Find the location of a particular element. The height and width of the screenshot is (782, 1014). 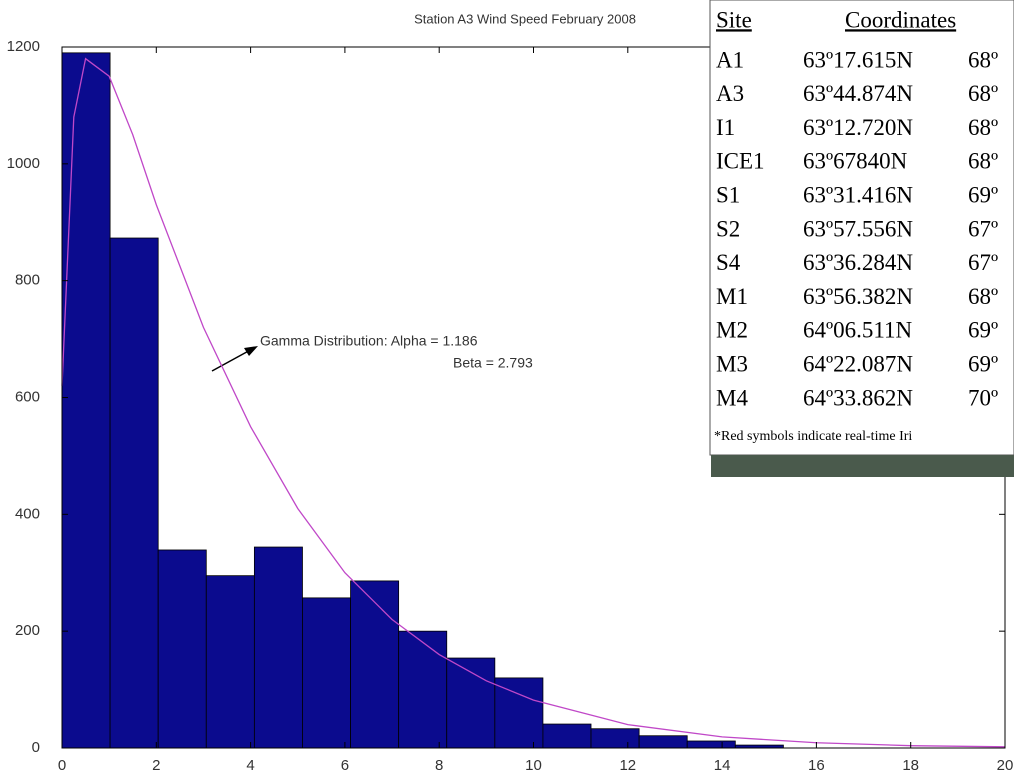

table-cell: 63º56.382N is located at coordinates (858, 296).